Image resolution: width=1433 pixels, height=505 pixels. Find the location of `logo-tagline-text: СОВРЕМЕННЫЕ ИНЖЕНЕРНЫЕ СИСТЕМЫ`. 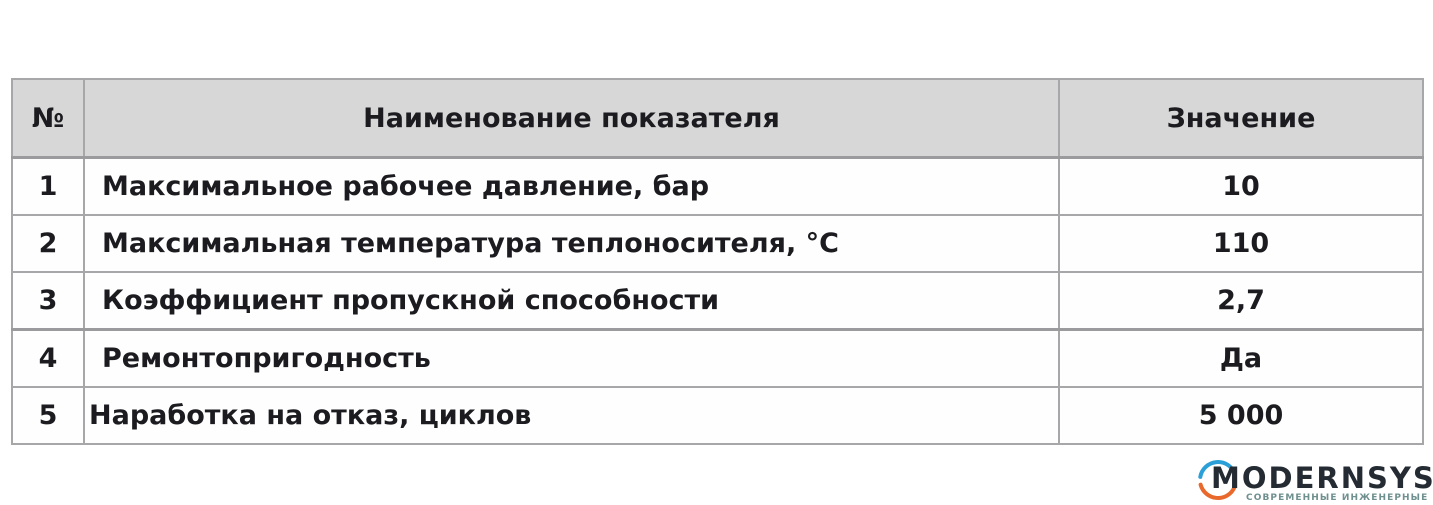

logo-tagline-text: СОВРЕМЕННЫЕ ИНЖЕНЕРНЫЕ СИСТЕМЫ is located at coordinates (1339, 498).